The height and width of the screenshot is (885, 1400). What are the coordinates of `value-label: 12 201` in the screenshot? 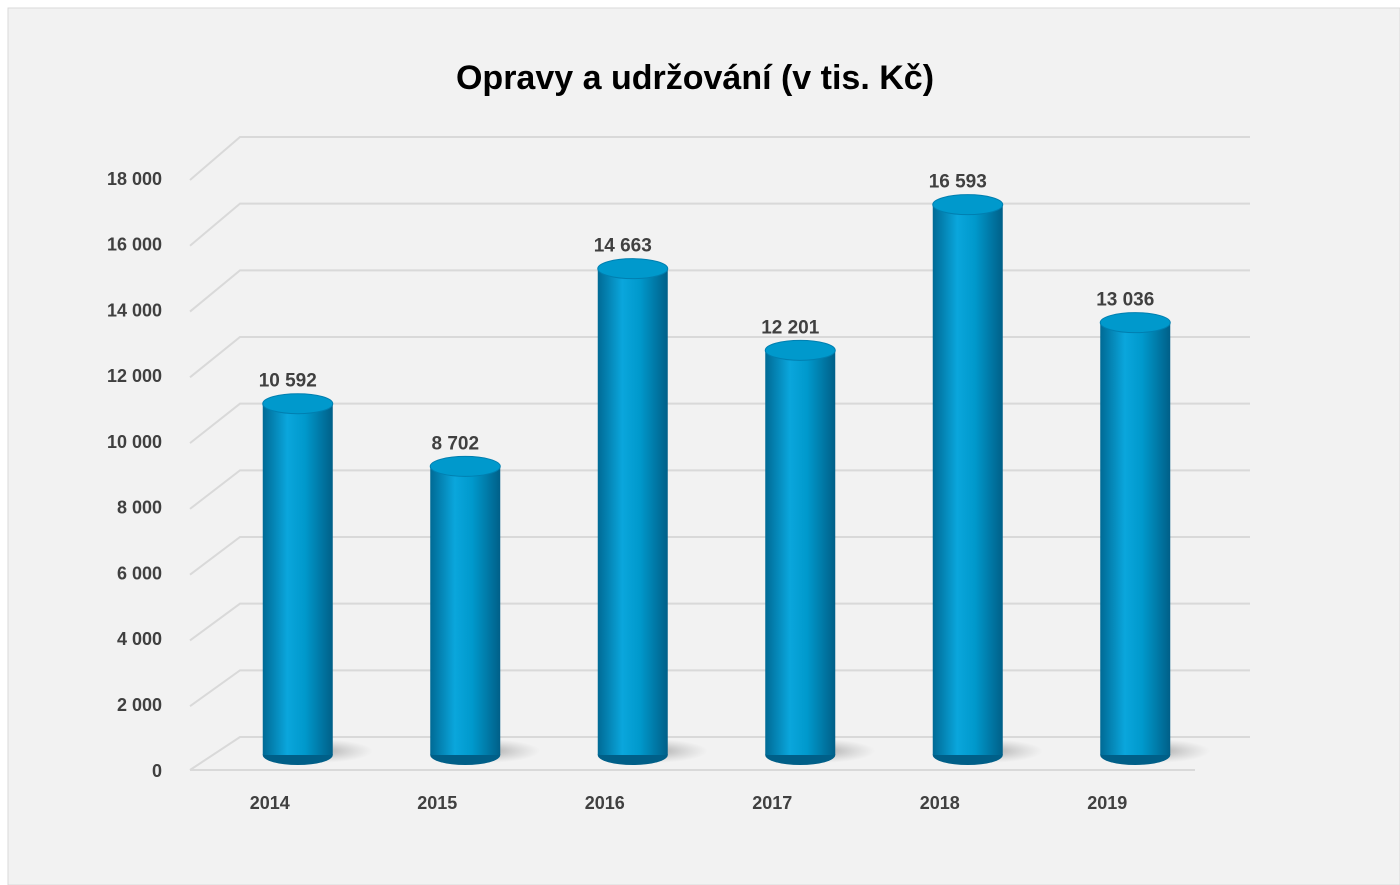 It's located at (790, 327).